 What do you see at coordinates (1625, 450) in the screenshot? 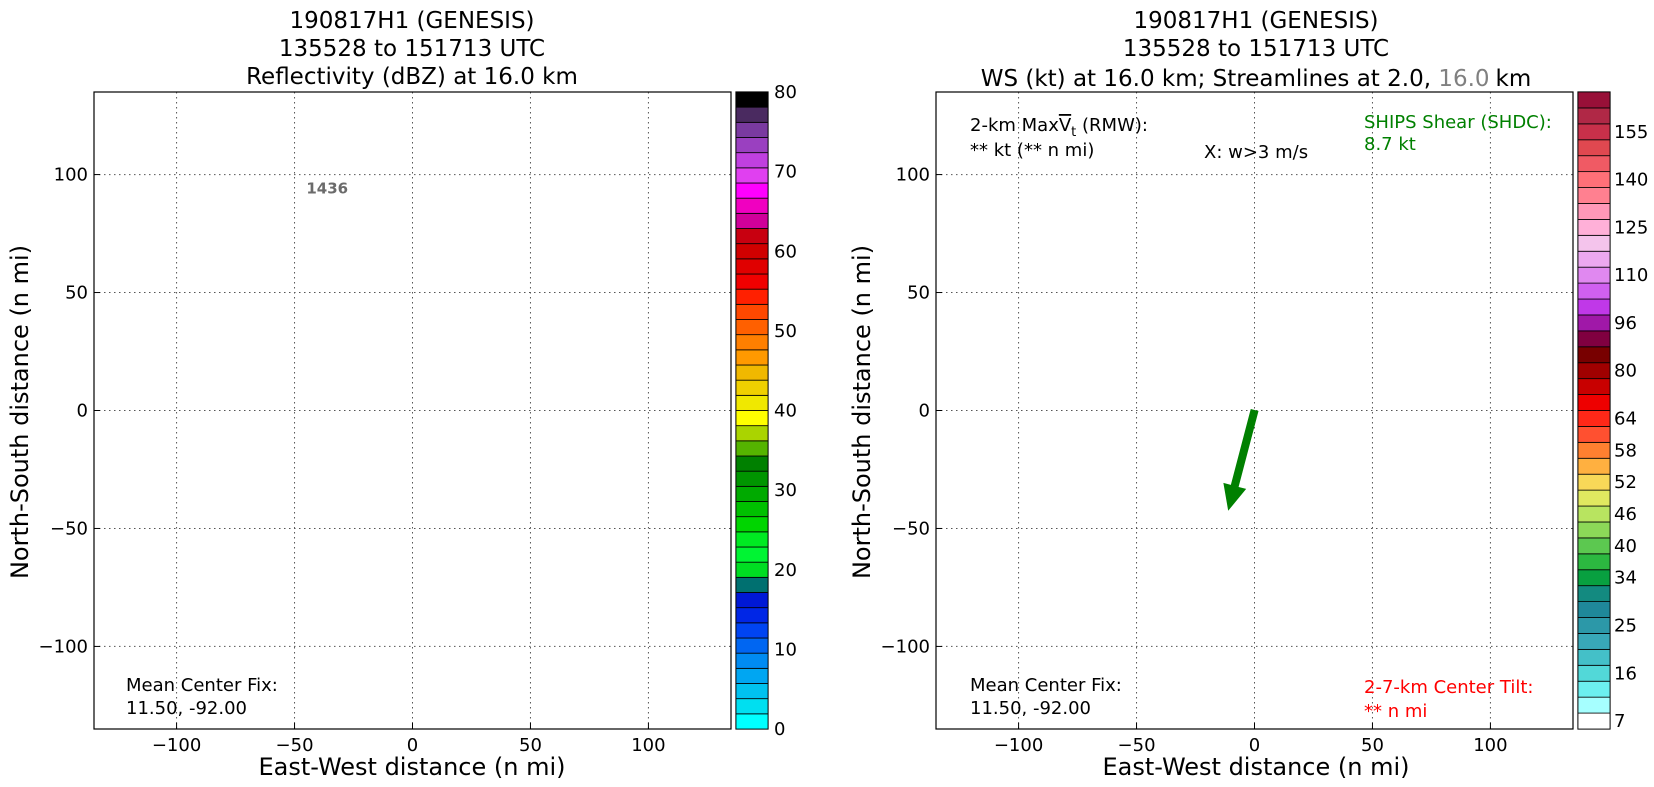
I see `wind-speed-colorbar-tick-label: 58` at bounding box center [1625, 450].